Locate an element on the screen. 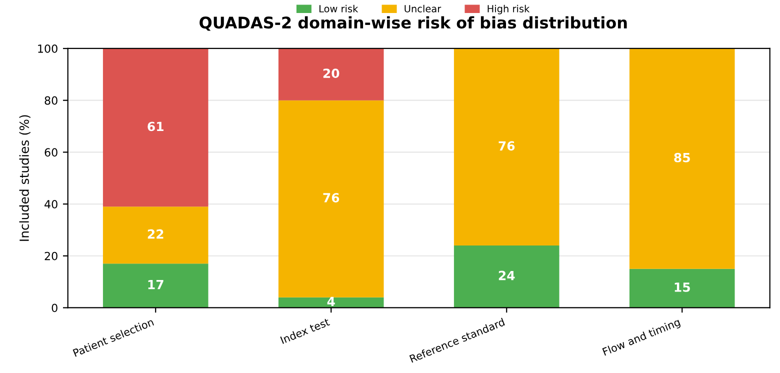  legend-label: Low risk is located at coordinates (338, 8).